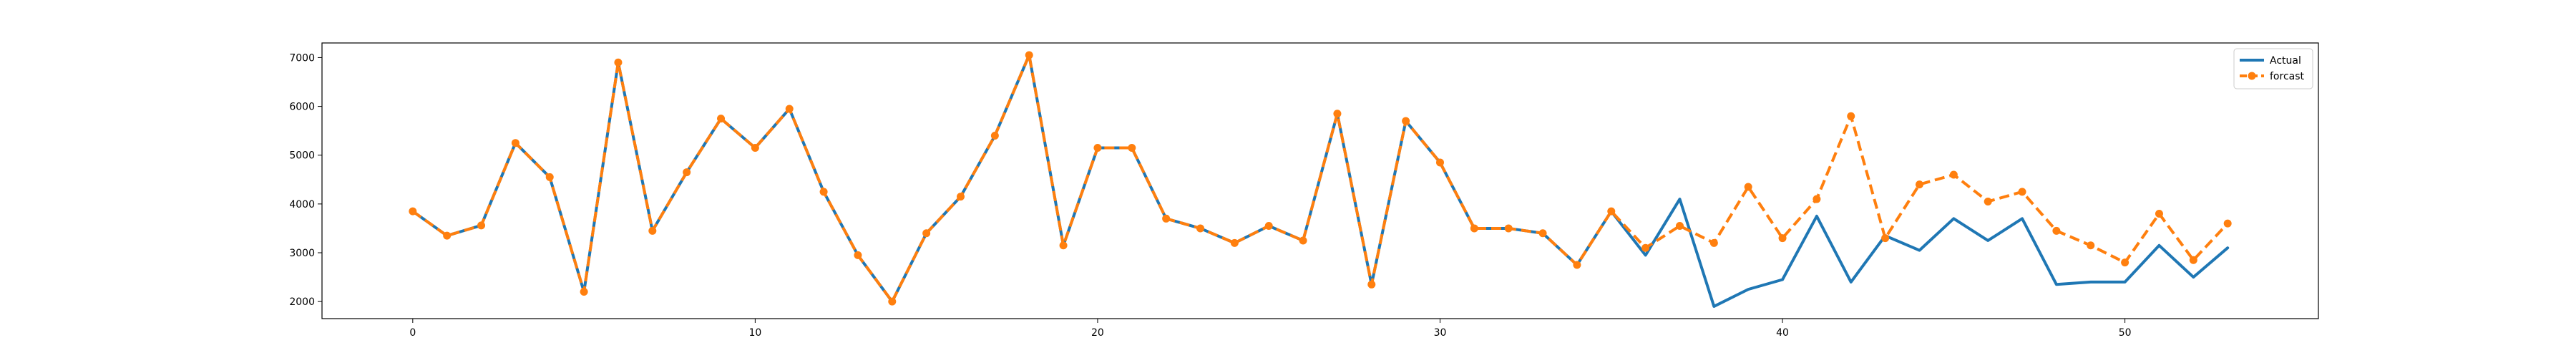 This screenshot has height=358, width=2576. I want to click on y-tick-label: 5000, so click(302, 156).